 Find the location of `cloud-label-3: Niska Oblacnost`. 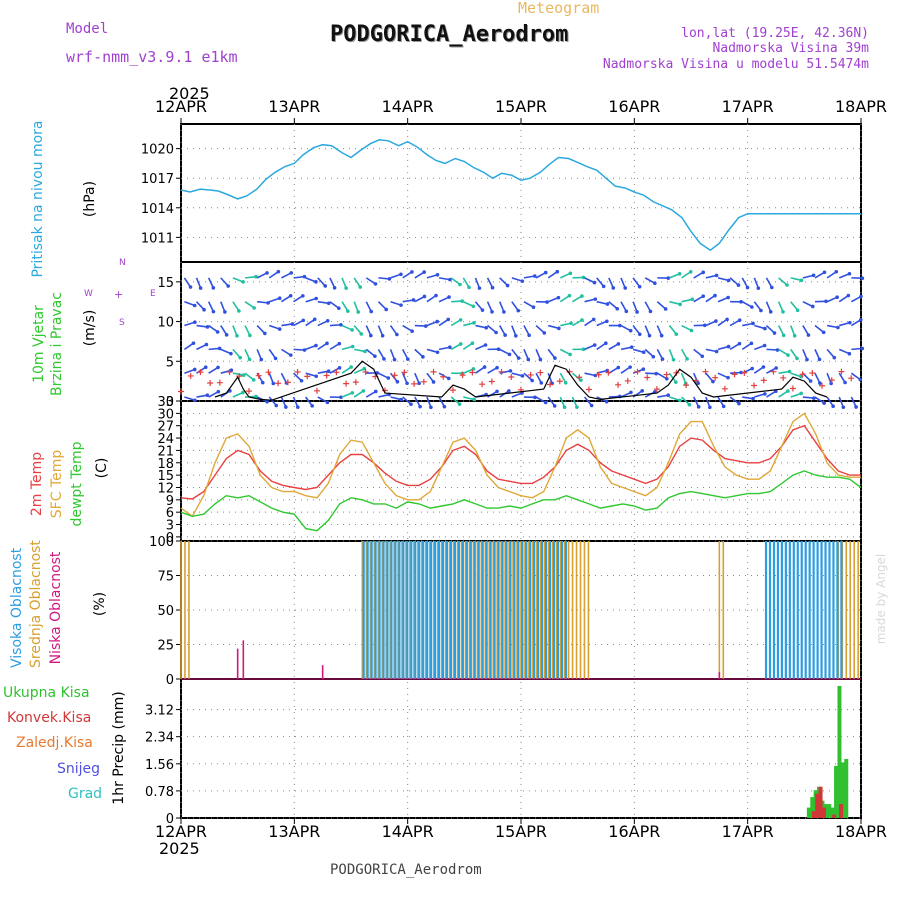

cloud-label-3: Niska Oblacnost is located at coordinates (56, 608).